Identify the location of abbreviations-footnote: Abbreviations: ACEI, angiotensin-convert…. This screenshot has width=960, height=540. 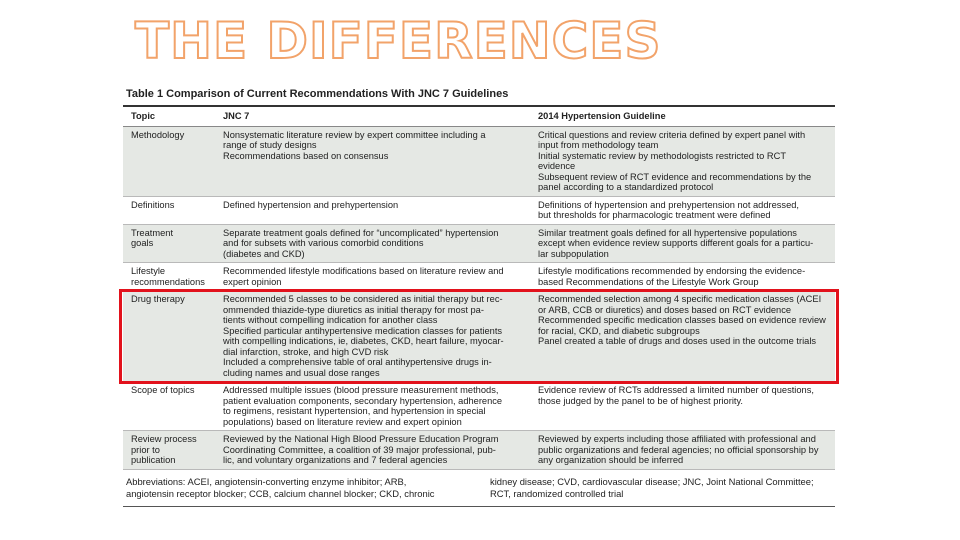
(479, 488).